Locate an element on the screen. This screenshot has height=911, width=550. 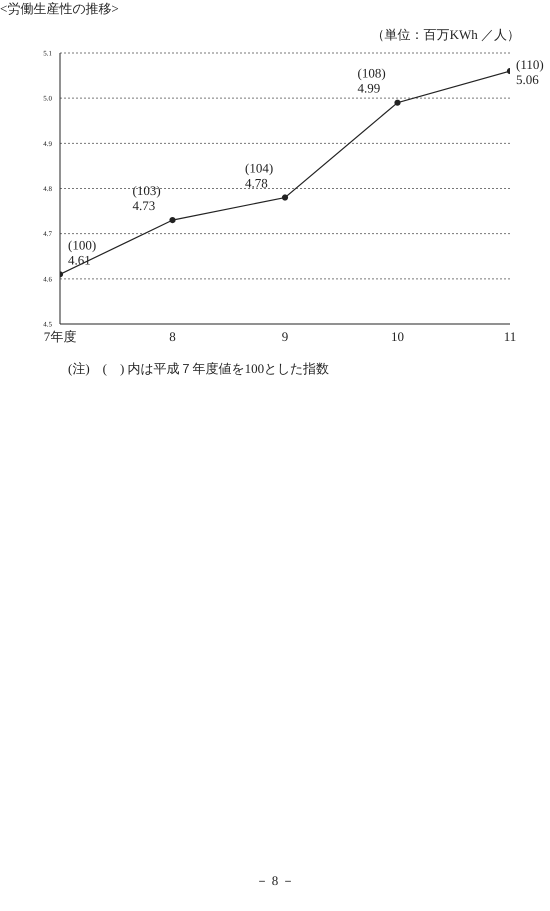
x-tick-label: 7年度 is located at coordinates (60, 336).